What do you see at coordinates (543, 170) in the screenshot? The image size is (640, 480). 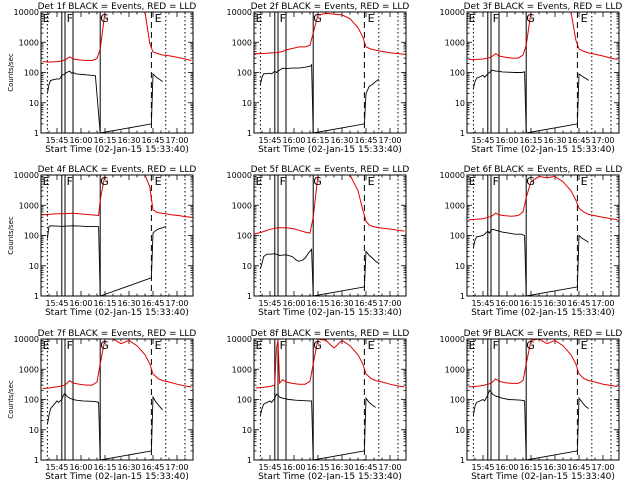 I see `panel-title: Det 6f BLACK = Events, RED = LLD` at bounding box center [543, 170].